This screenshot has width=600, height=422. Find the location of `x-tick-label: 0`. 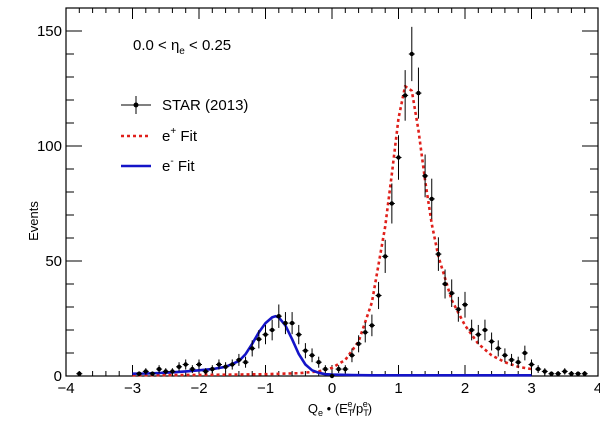

x-tick-label: 0 is located at coordinates (332, 388).